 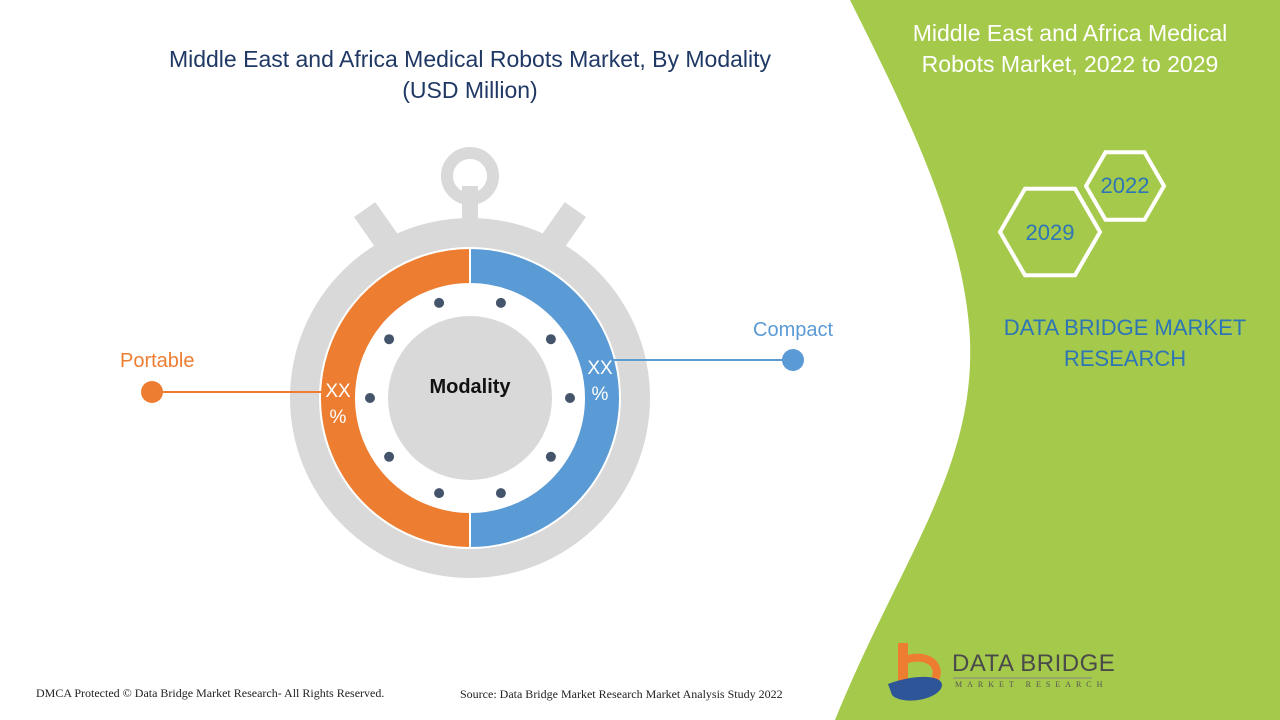 I want to click on chart-title-line2: (USD Million), so click(x=470, y=90).